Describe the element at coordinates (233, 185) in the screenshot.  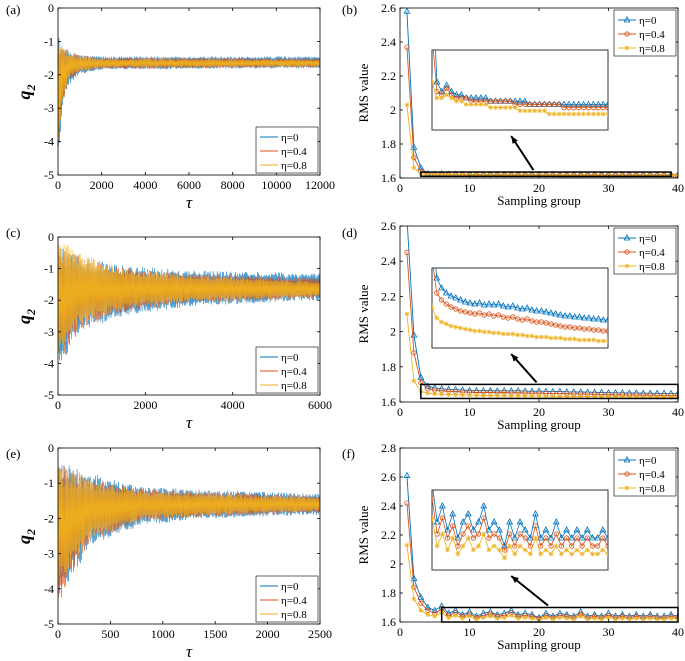
I see `x-tick-label: 8000` at that location.